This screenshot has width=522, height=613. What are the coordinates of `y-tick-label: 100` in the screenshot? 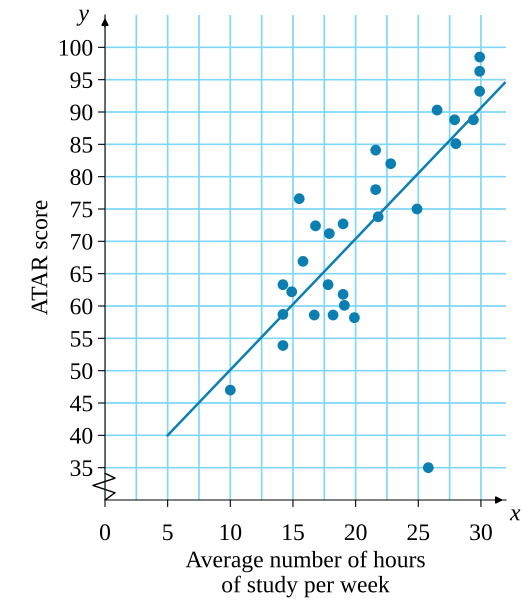 It's located at (76, 48).